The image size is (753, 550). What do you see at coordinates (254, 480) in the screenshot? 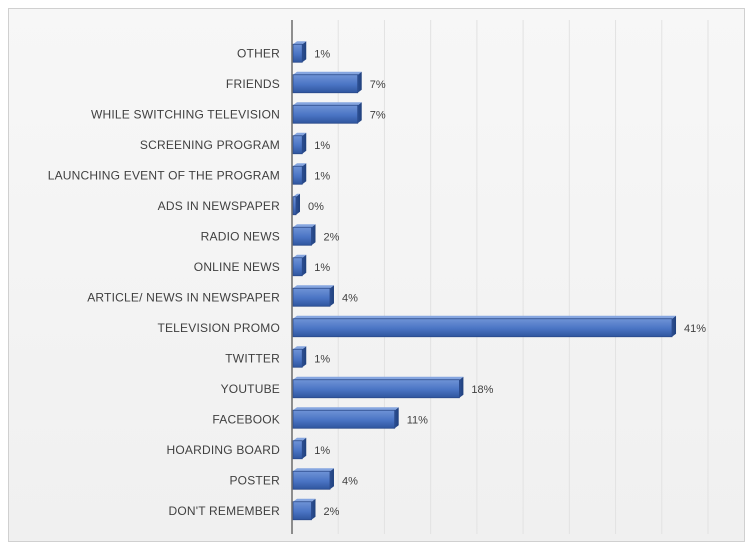
I see `category-label: POSTER` at bounding box center [254, 480].